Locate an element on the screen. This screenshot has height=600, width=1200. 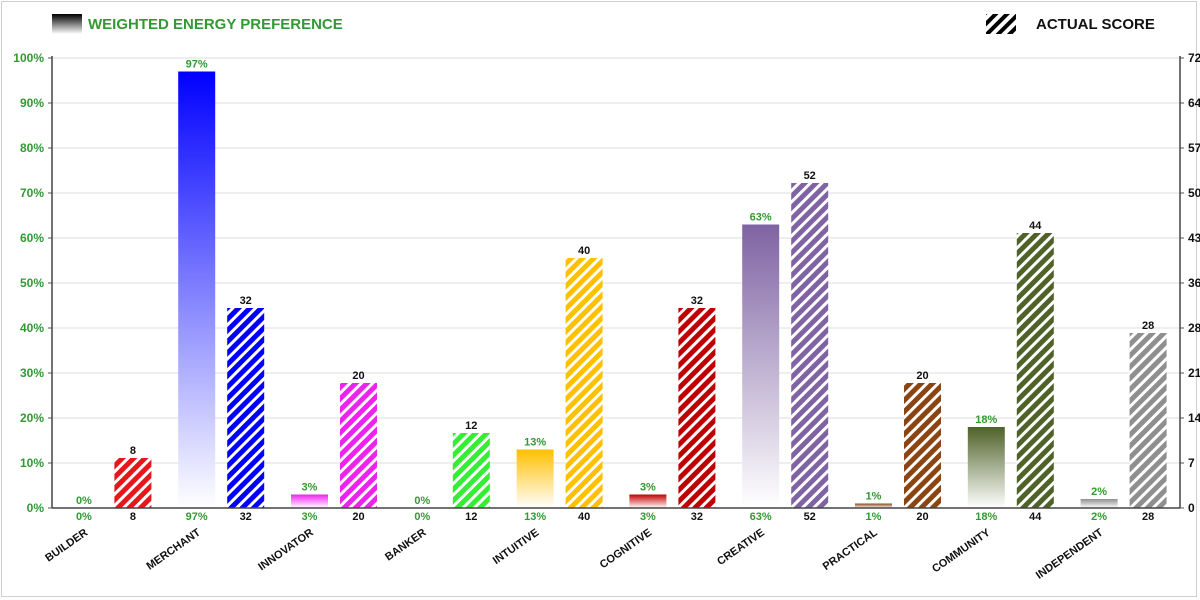
bar-label-weighted: 1% is located at coordinates (874, 497).